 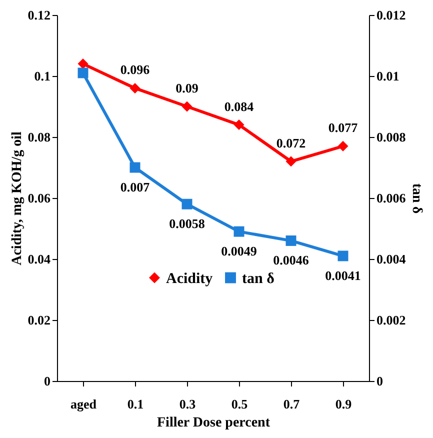 I want to click on data-label: 0.0058, so click(x=187, y=224).